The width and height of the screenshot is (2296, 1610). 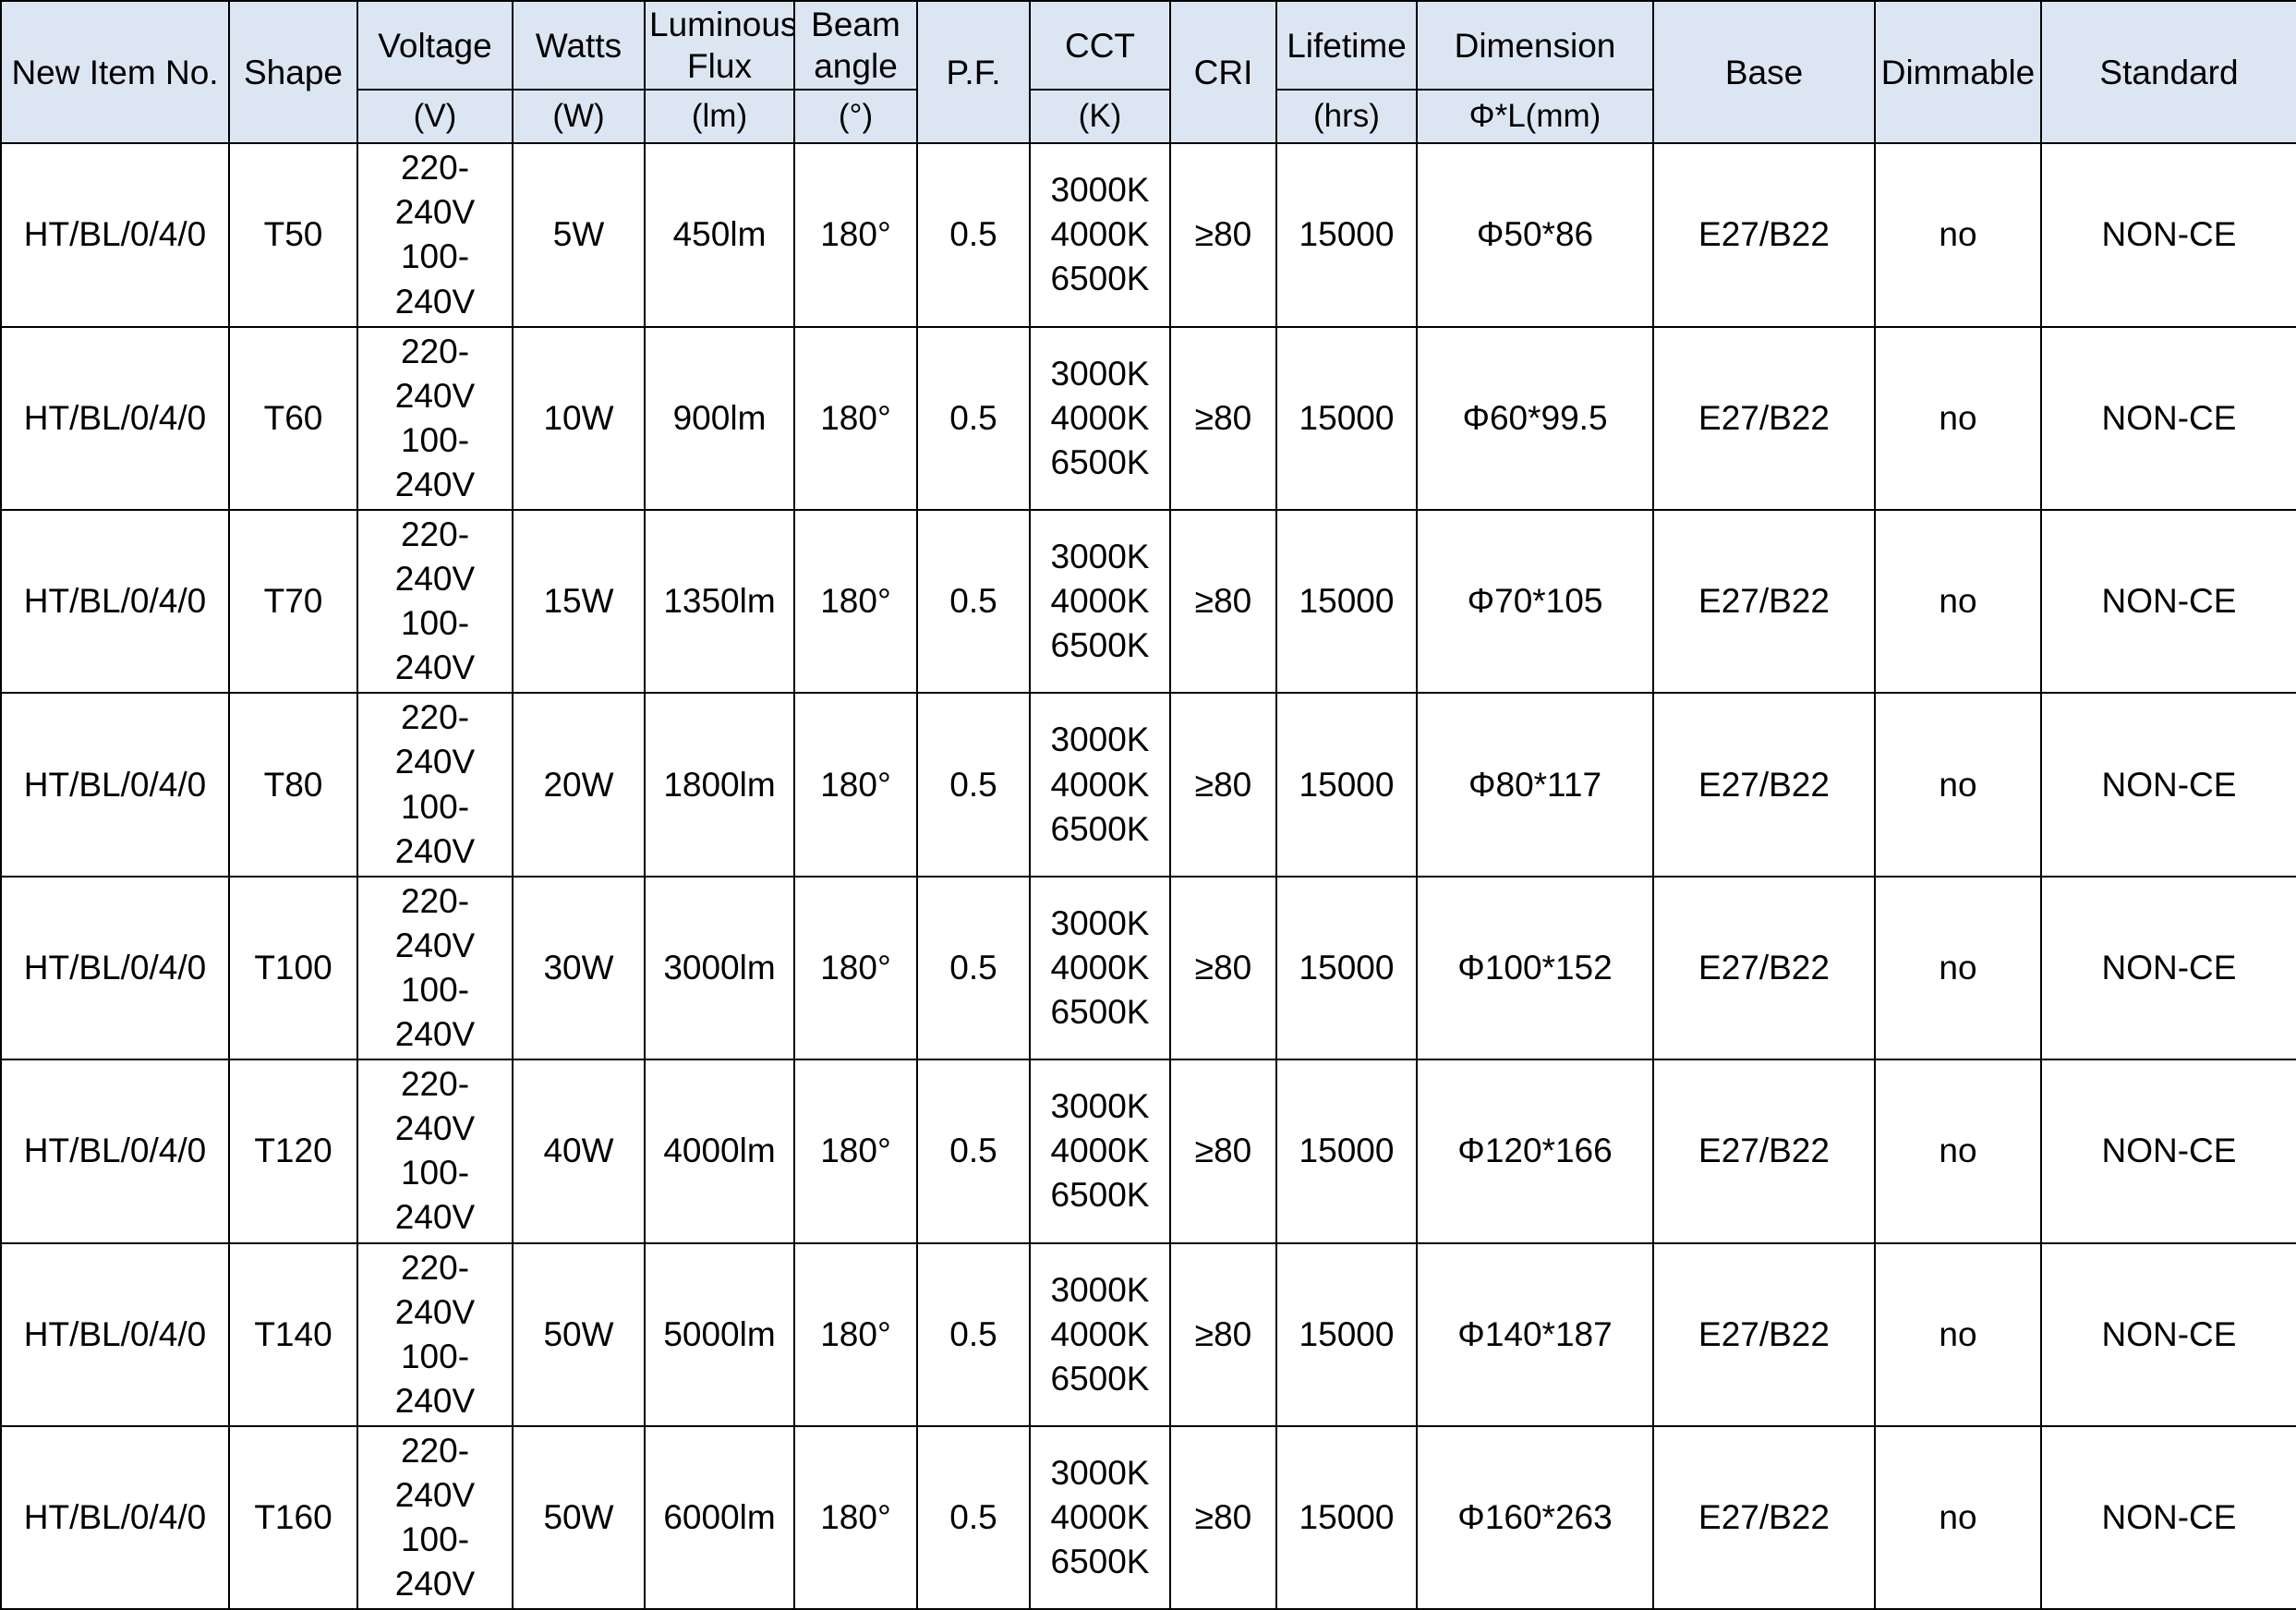 What do you see at coordinates (855, 117) in the screenshot?
I see `column-unit-beam: (°)` at bounding box center [855, 117].